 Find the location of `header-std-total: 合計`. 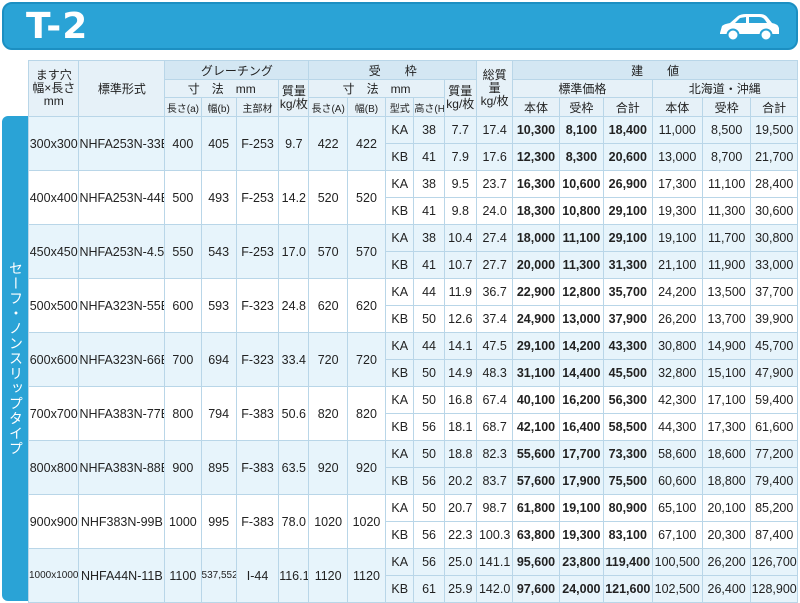

header-std-total: 合計 is located at coordinates (628, 107).